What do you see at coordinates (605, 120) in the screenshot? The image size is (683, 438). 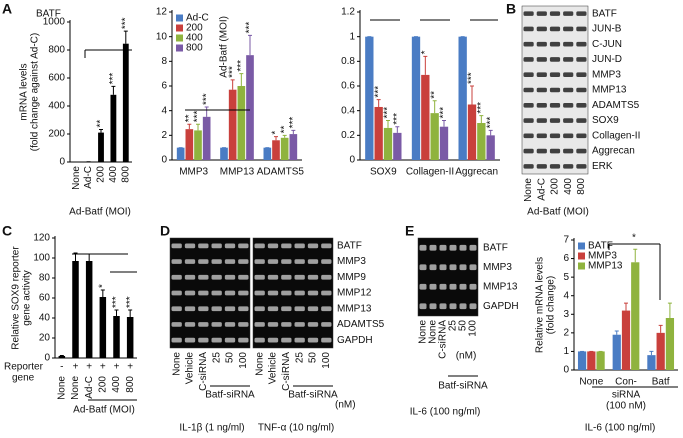 I see `band-label: SOX9` at bounding box center [605, 120].